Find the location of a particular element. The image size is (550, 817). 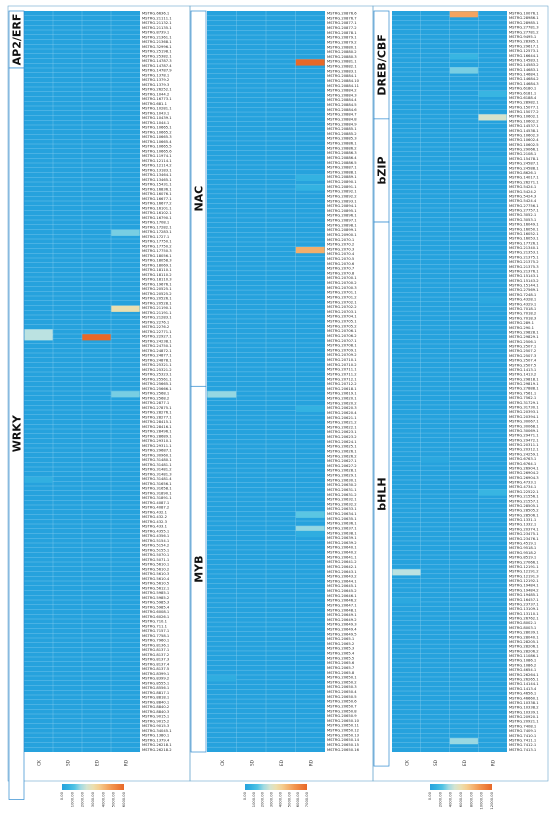

row-label: MSTRG.4355.1 is located at coordinates (155, 531).